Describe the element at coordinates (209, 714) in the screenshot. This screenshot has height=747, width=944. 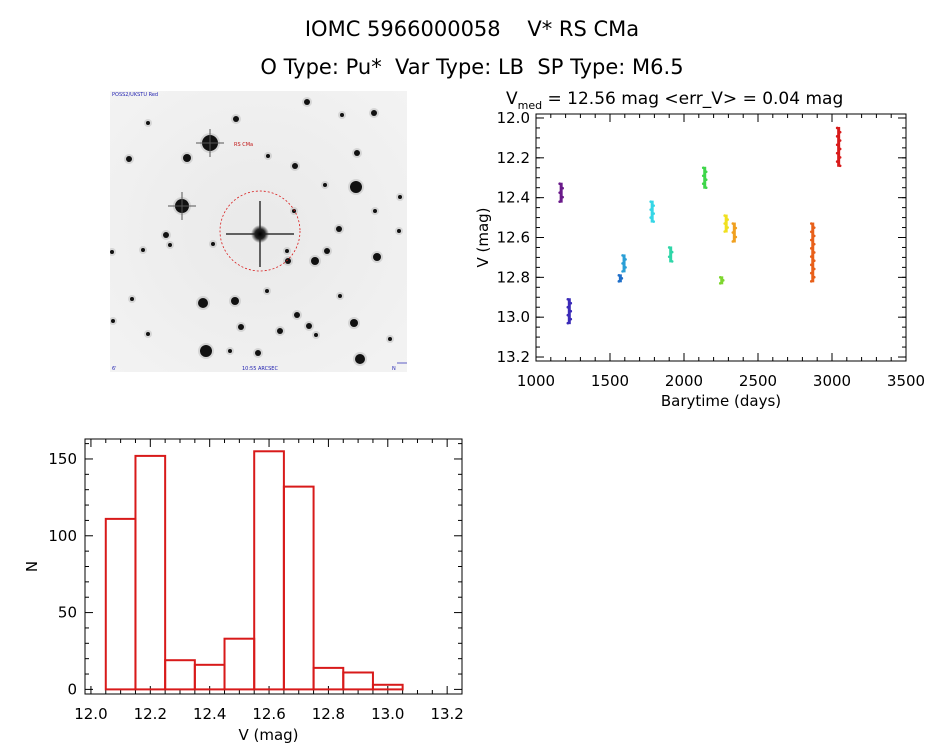
I see `hist-xtick-label: 12.4` at that location.